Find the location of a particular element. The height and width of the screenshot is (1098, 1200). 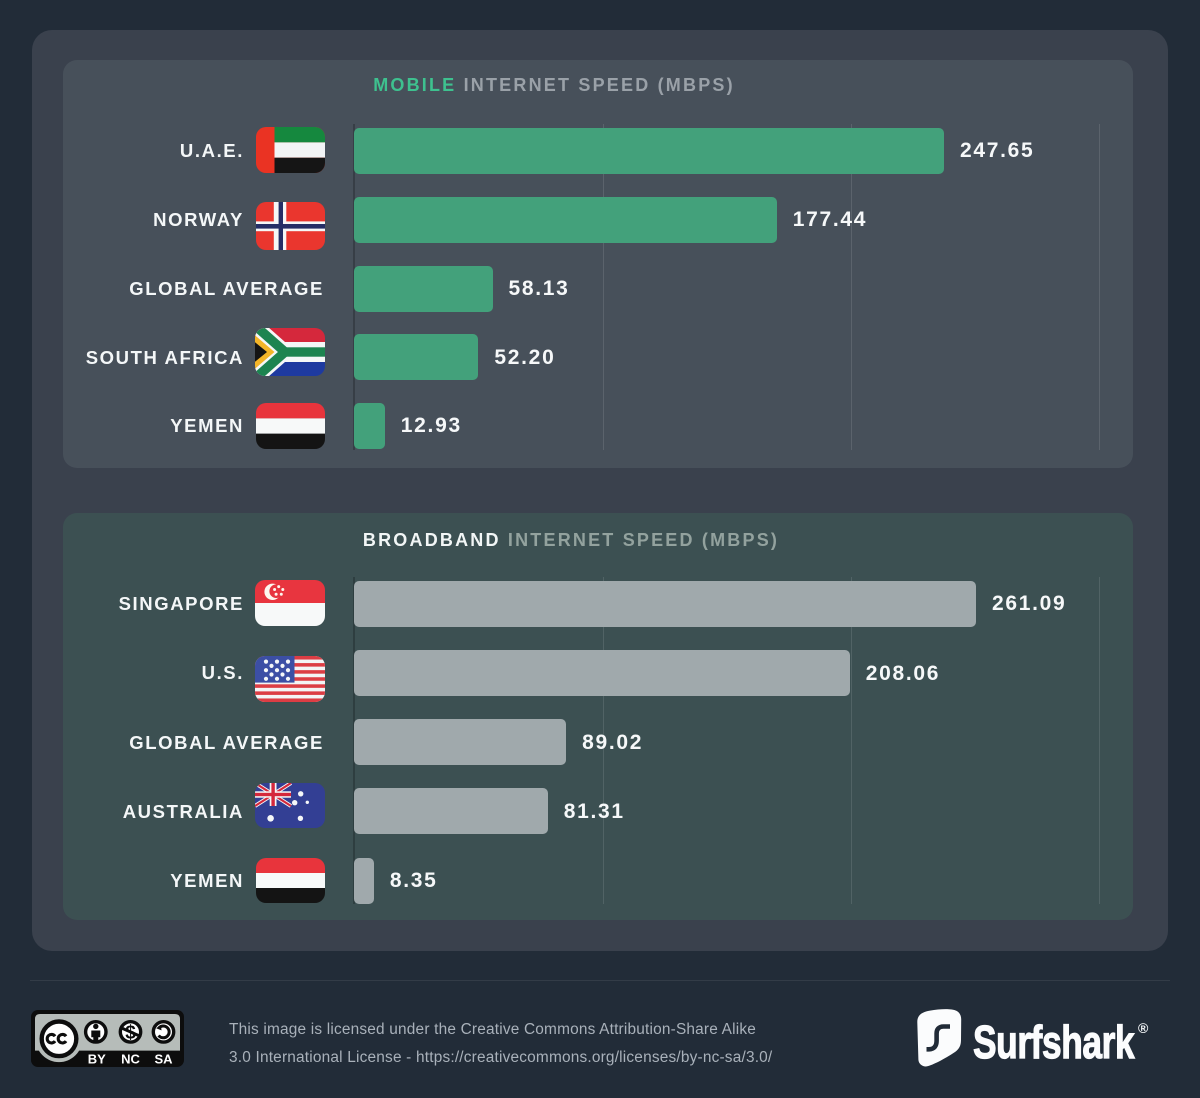

svg-text: BY is located at coordinates (97, 1058).